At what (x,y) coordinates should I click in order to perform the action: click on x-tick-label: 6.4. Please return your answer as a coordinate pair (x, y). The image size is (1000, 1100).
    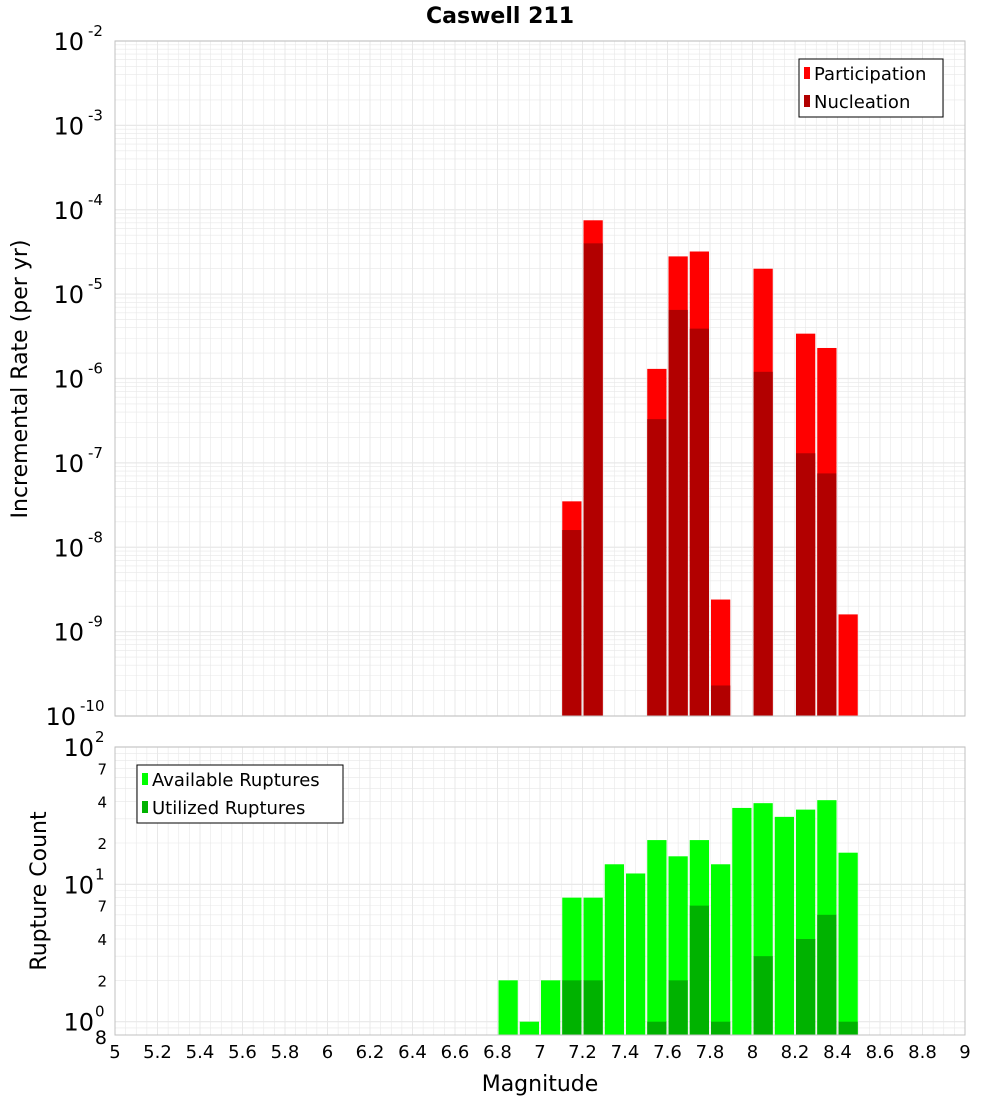
    Looking at the image, I should click on (412, 1052).